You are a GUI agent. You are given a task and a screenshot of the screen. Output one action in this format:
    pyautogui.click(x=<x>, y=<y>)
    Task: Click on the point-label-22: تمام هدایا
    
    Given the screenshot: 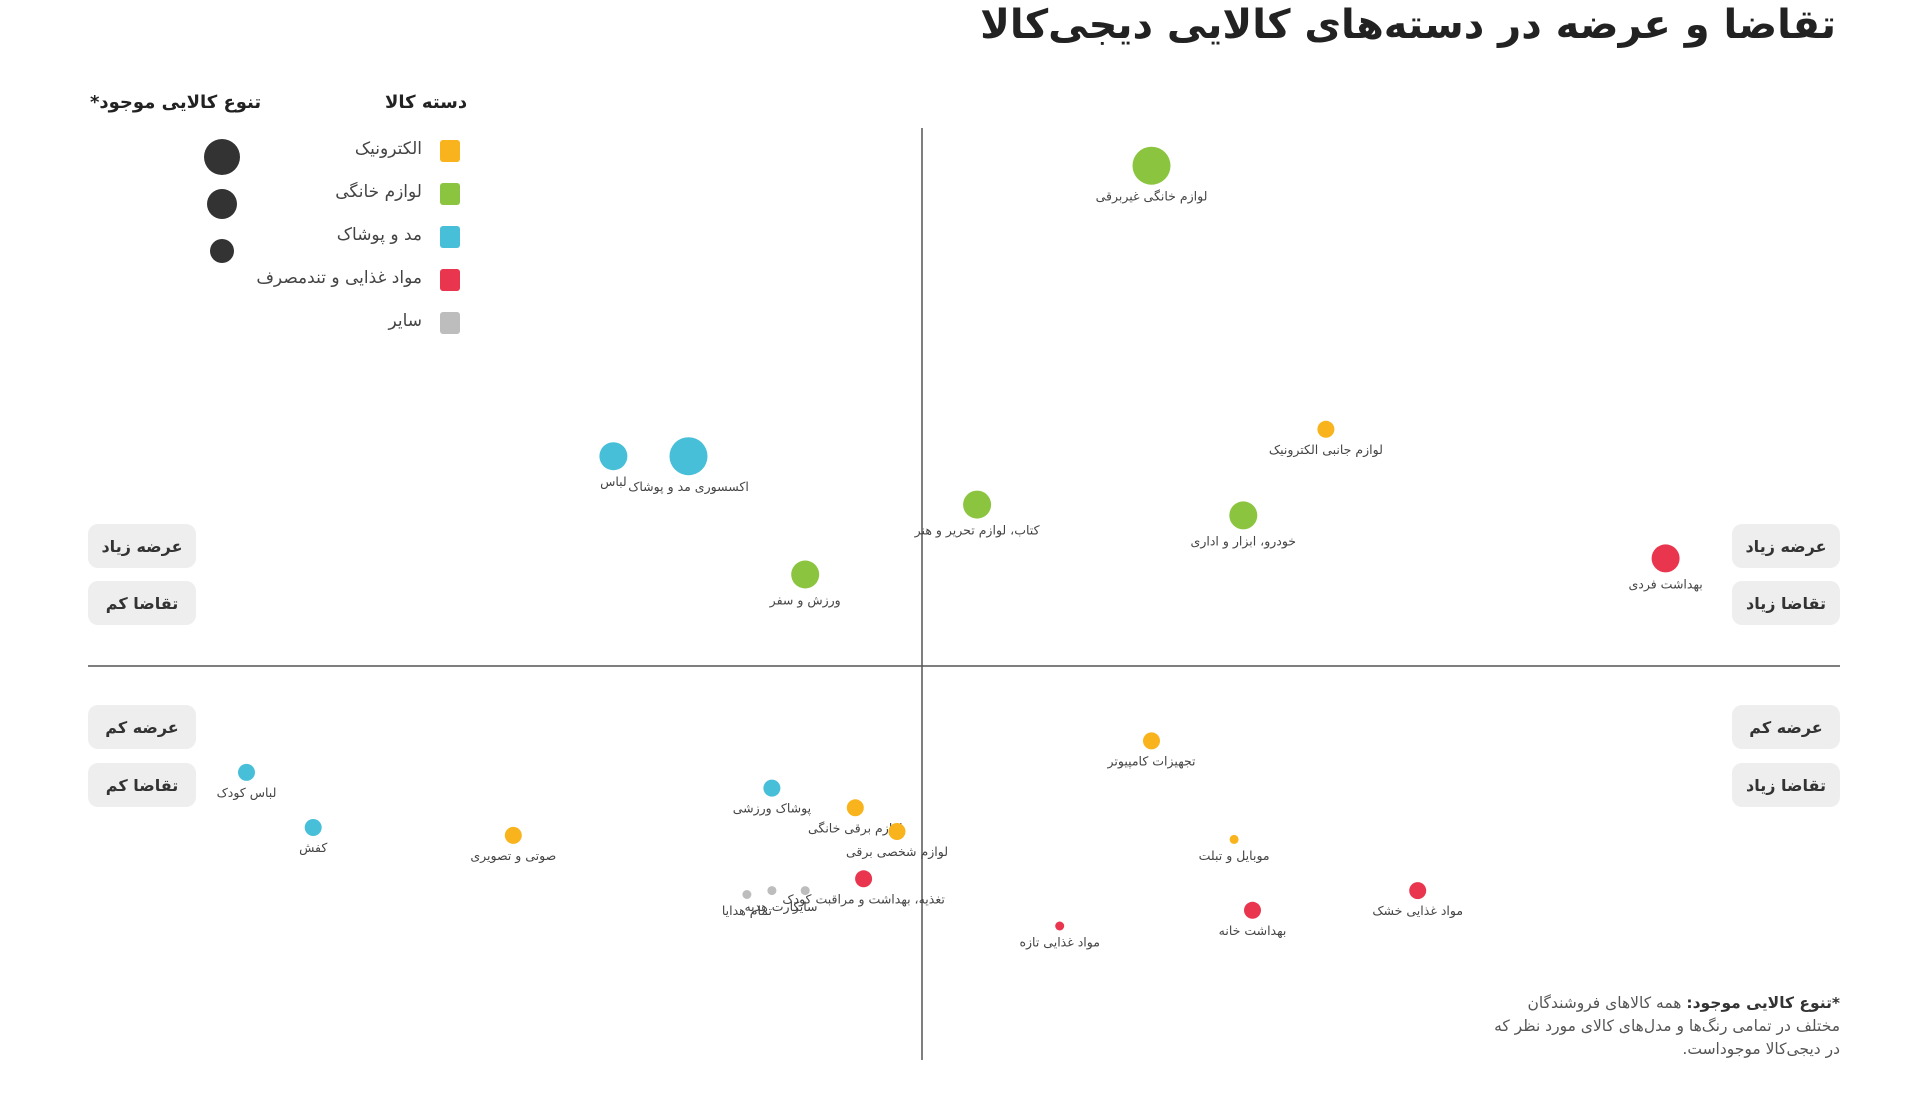 What is the action you would take?
    pyautogui.click(x=747, y=910)
    